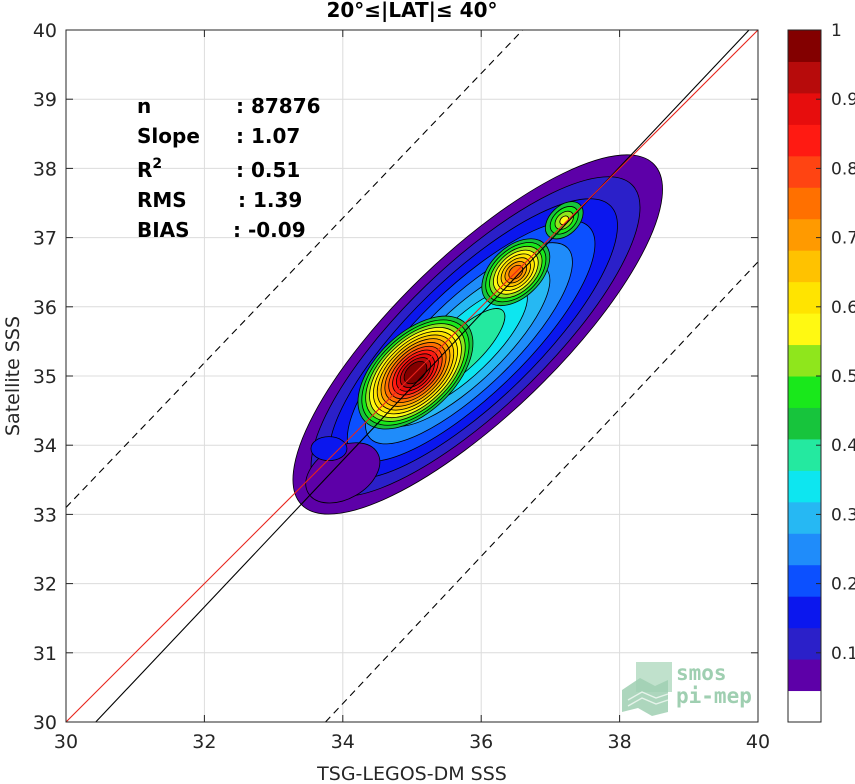 This screenshot has width=855, height=784. I want to click on y-axis-label: Satellite SSS, so click(13, 376).